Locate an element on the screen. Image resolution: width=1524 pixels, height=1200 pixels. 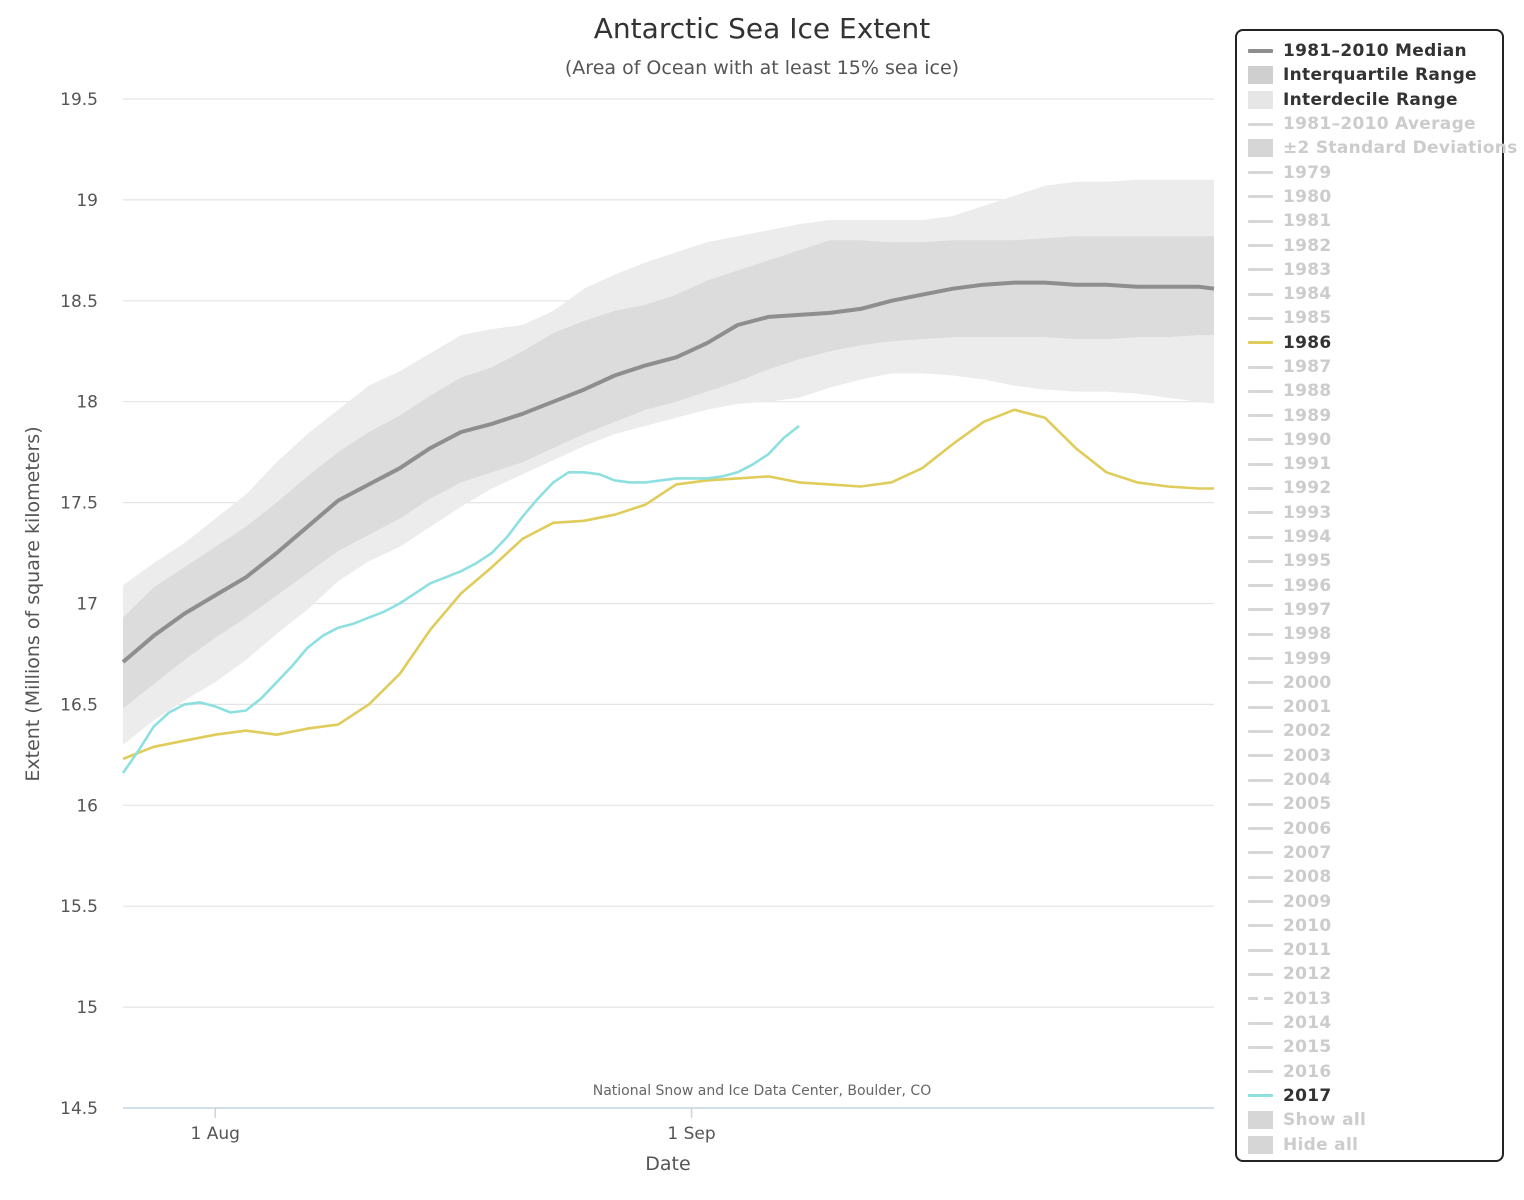
legend-item-1982: 1982 is located at coordinates (1369, 245).